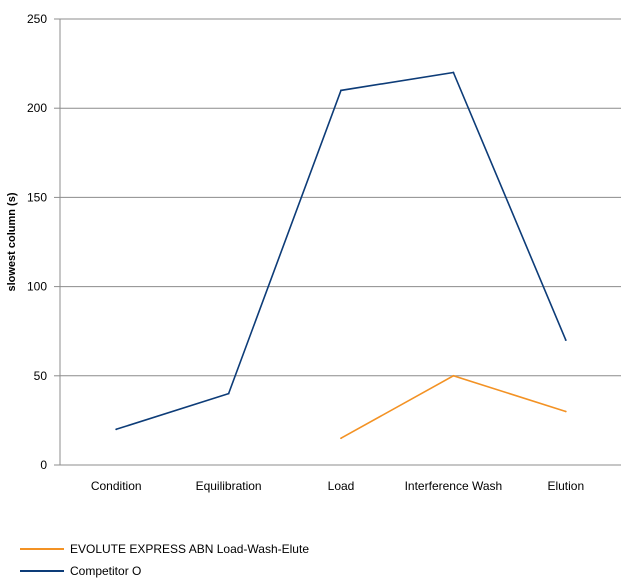 The width and height of the screenshot is (621, 585). I want to click on legend-swatch-competitor-o, so click(42, 571).